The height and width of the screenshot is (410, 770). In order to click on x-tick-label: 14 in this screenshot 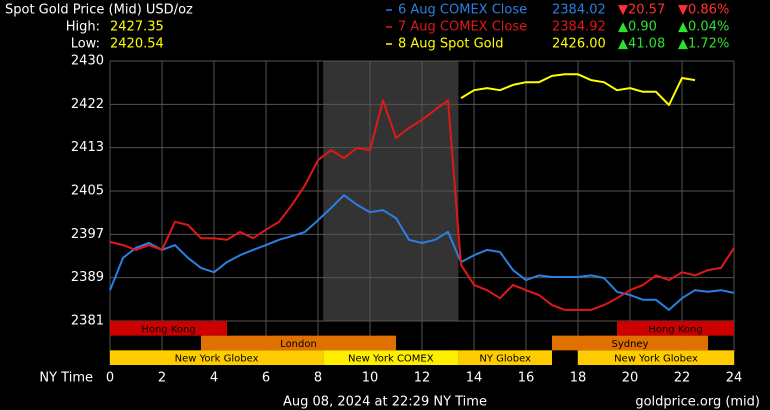, I will do `click(474, 378)`.